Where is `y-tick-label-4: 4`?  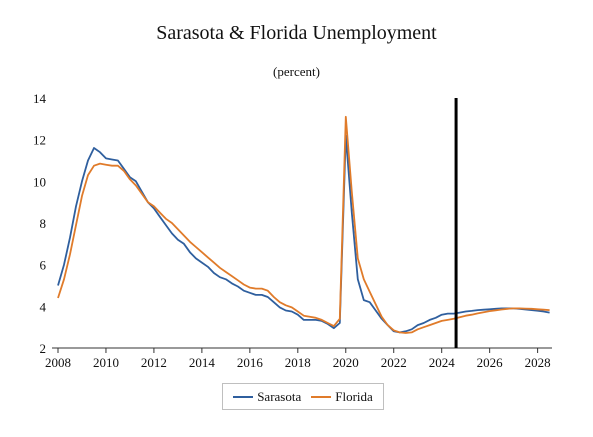 y-tick-label-4: 4 is located at coordinates (43, 306).